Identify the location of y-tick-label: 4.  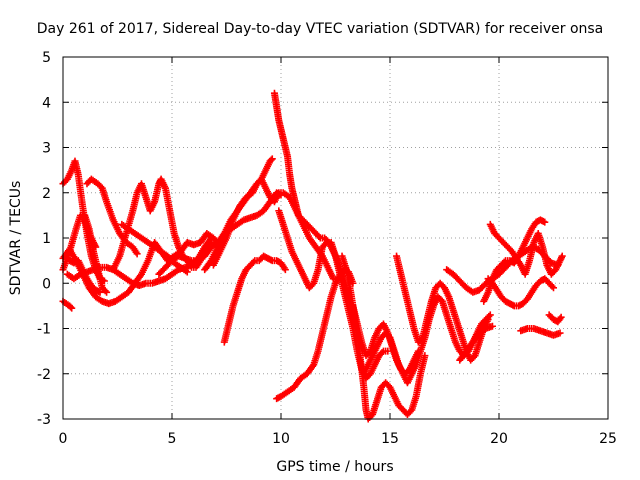
(46, 103).